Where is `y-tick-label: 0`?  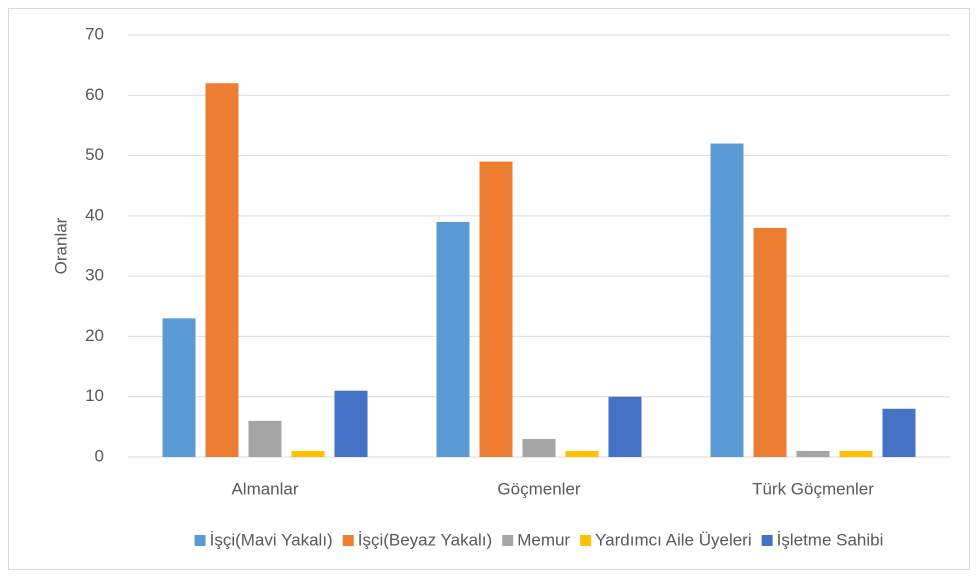 y-tick-label: 0 is located at coordinates (99, 455).